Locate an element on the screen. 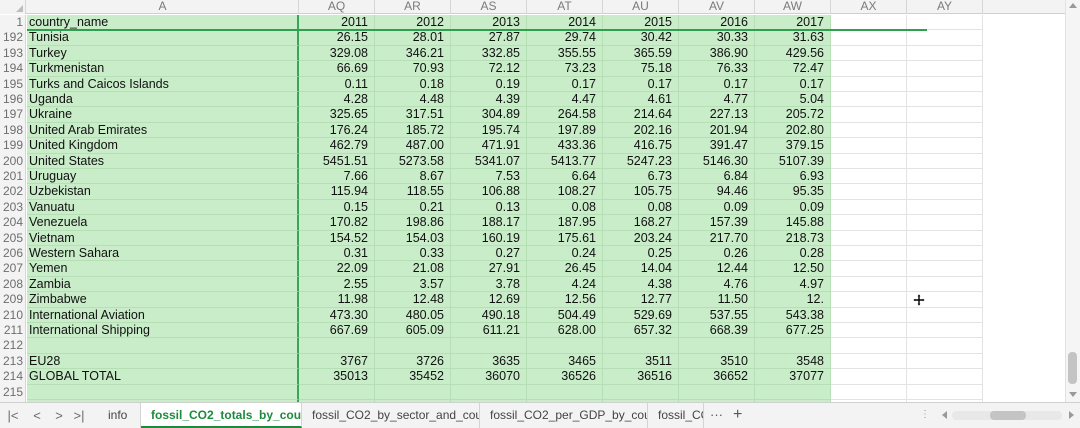 The width and height of the screenshot is (1080, 428). cell-value: 543.38 is located at coordinates (793, 315).